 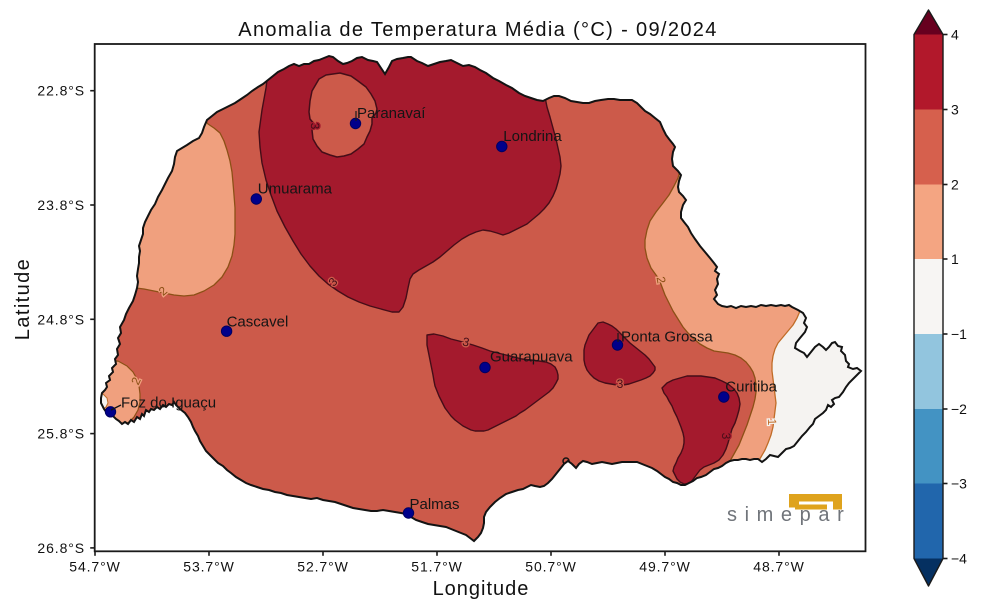 What do you see at coordinates (23, 299) in the screenshot?
I see `svg-text: Latitude` at bounding box center [23, 299].